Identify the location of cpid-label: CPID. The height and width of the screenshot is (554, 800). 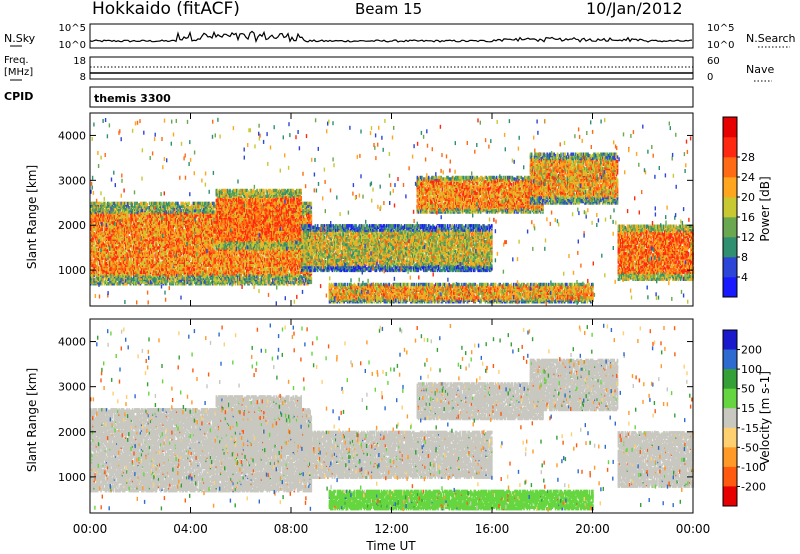
(18, 96).